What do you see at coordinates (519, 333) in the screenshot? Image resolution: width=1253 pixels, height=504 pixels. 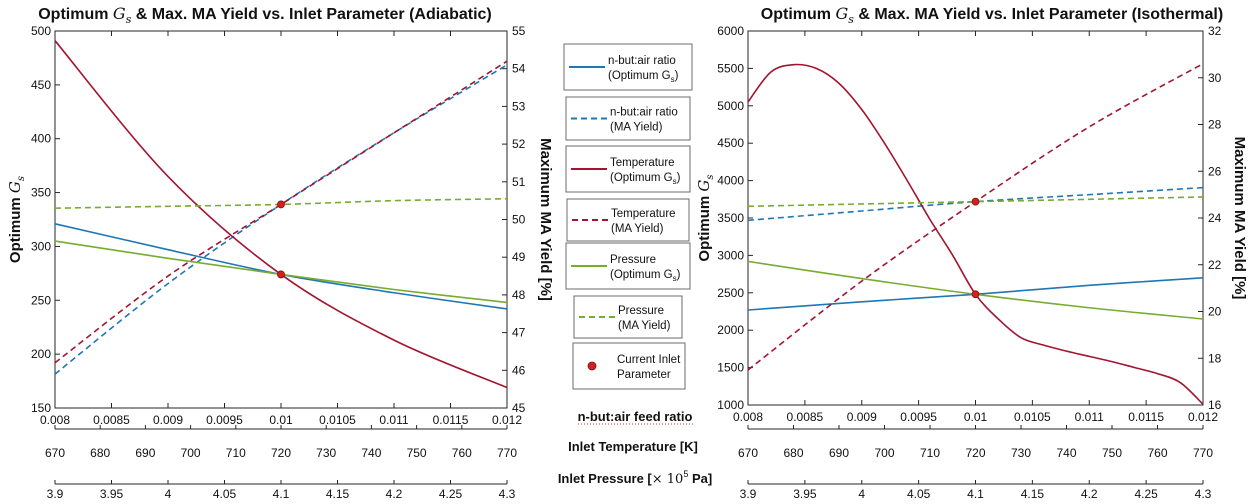 I see `y-right-tick-label: 47` at bounding box center [519, 333].